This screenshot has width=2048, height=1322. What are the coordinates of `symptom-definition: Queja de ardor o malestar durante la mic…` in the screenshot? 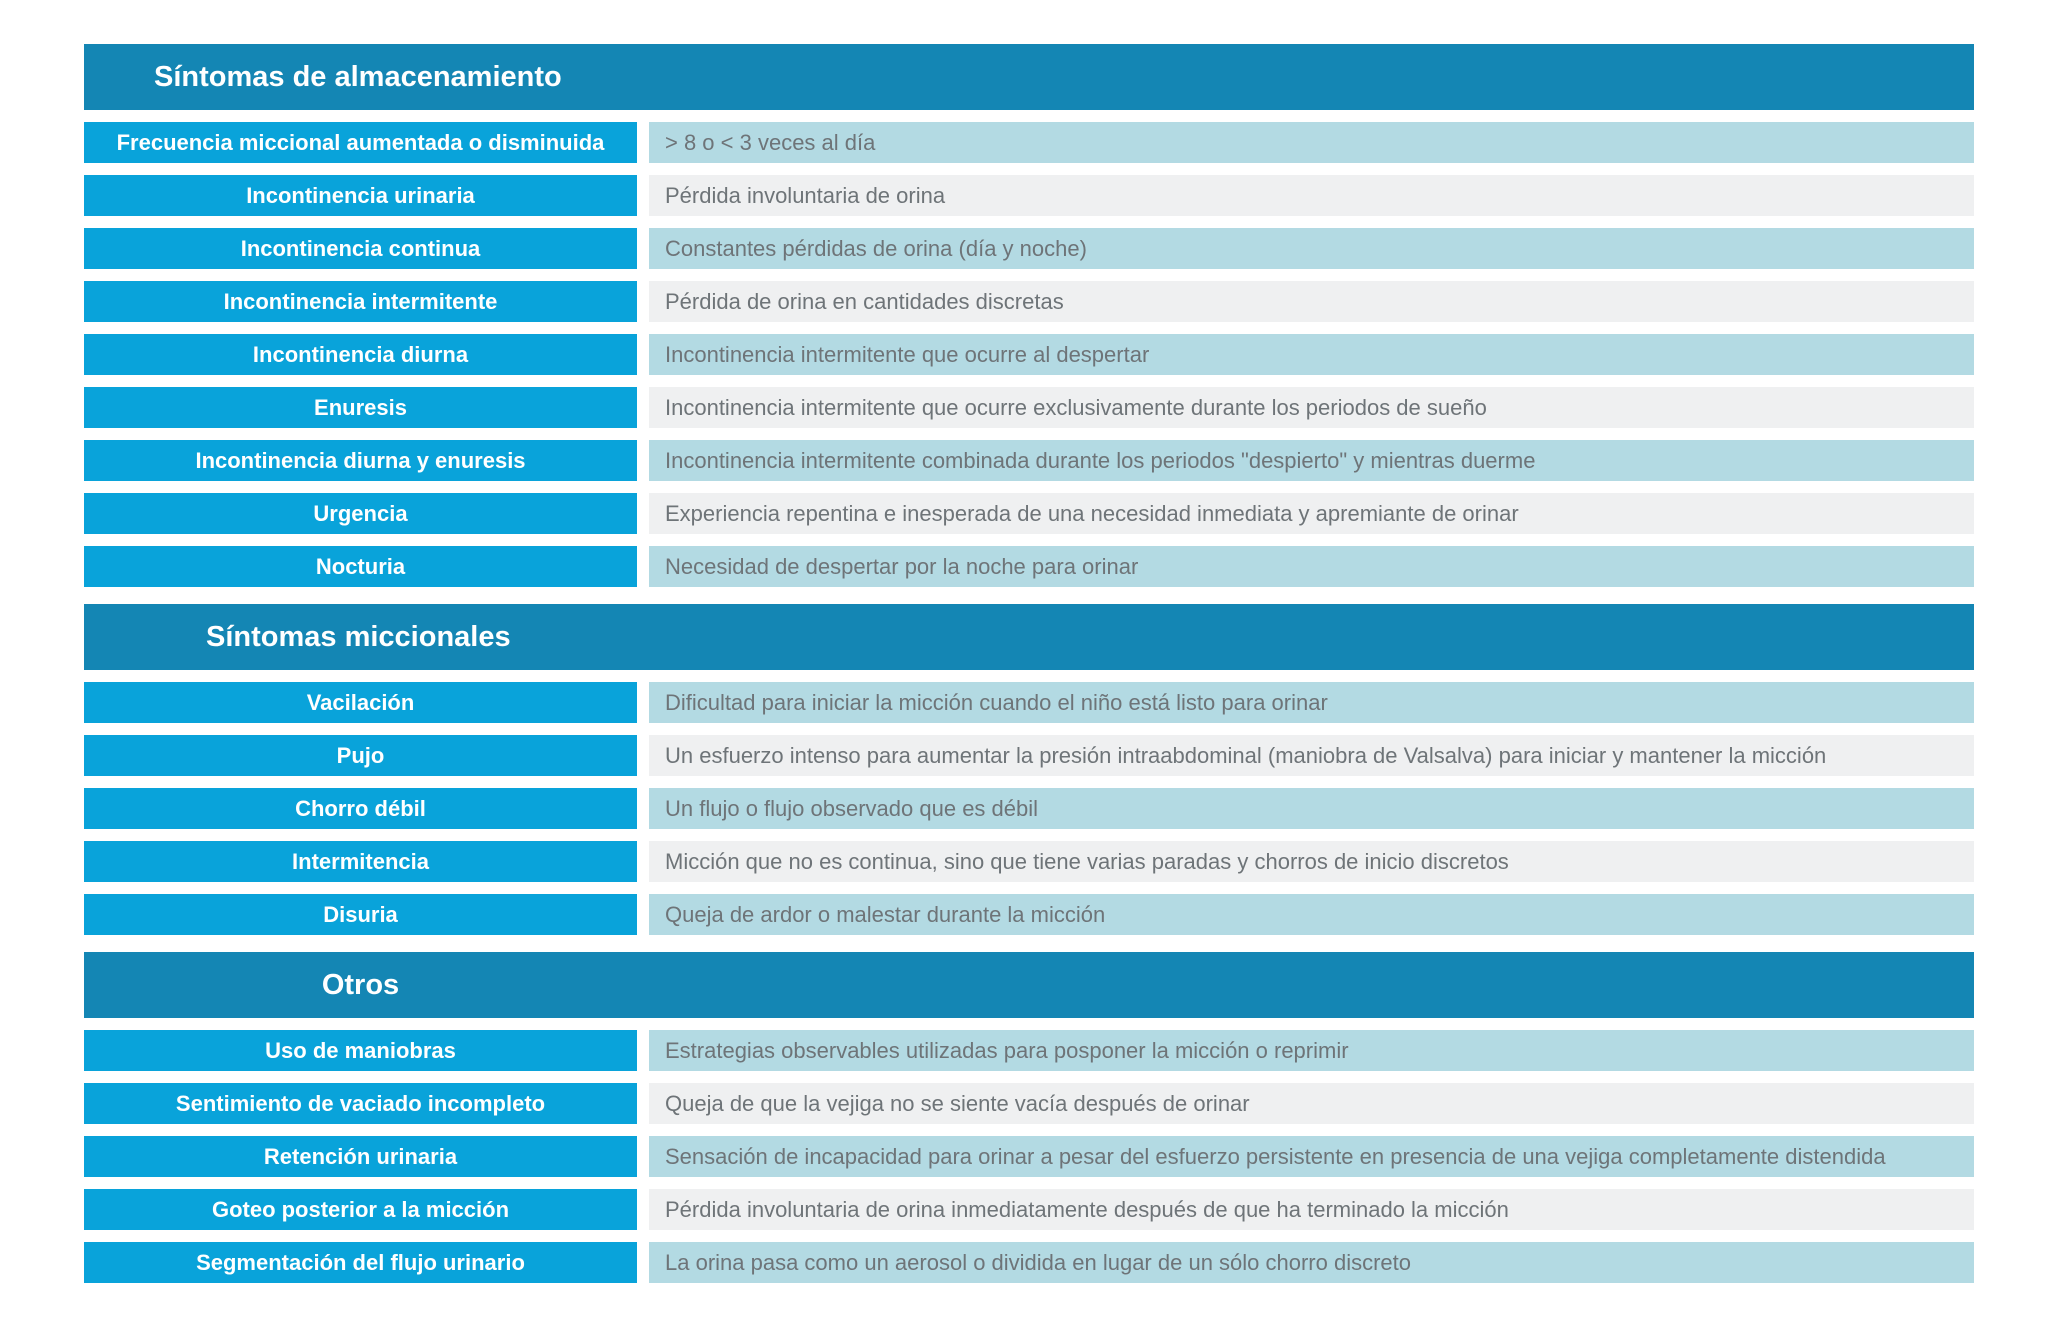 It's located at (1311, 914).